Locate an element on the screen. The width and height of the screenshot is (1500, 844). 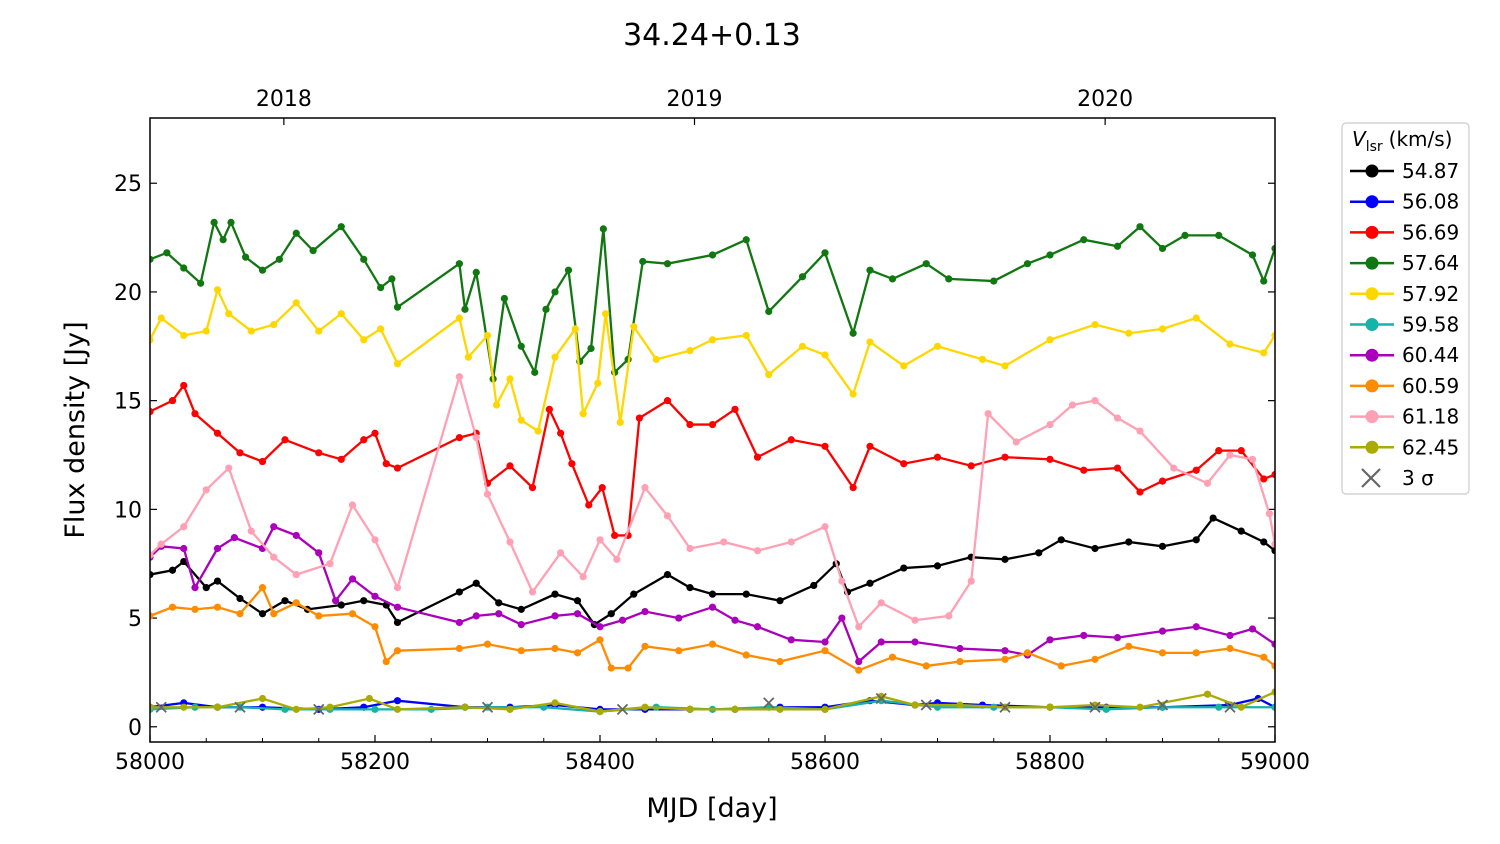
top-axis-year-label: 2020 is located at coordinates (1105, 99).